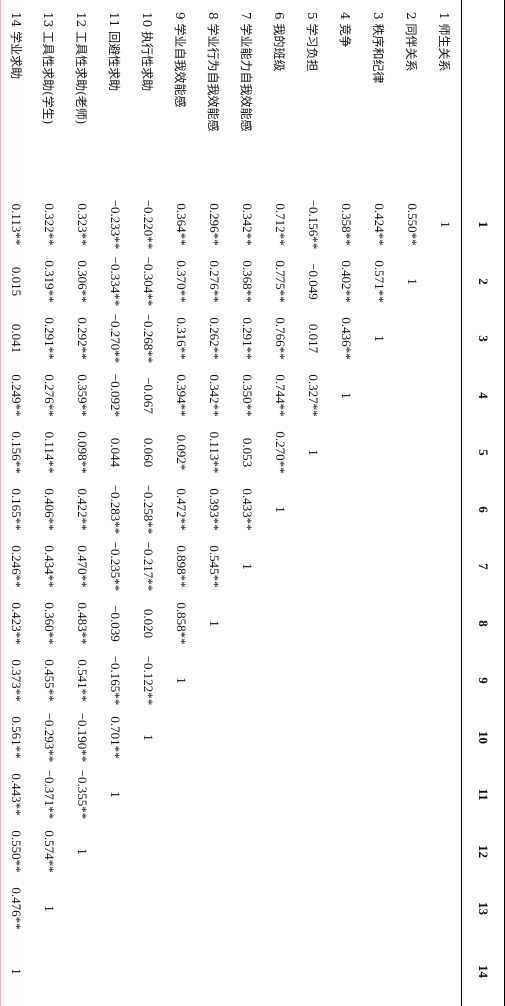  I want to click on table-cell: −0.233**, so click(115, 224).